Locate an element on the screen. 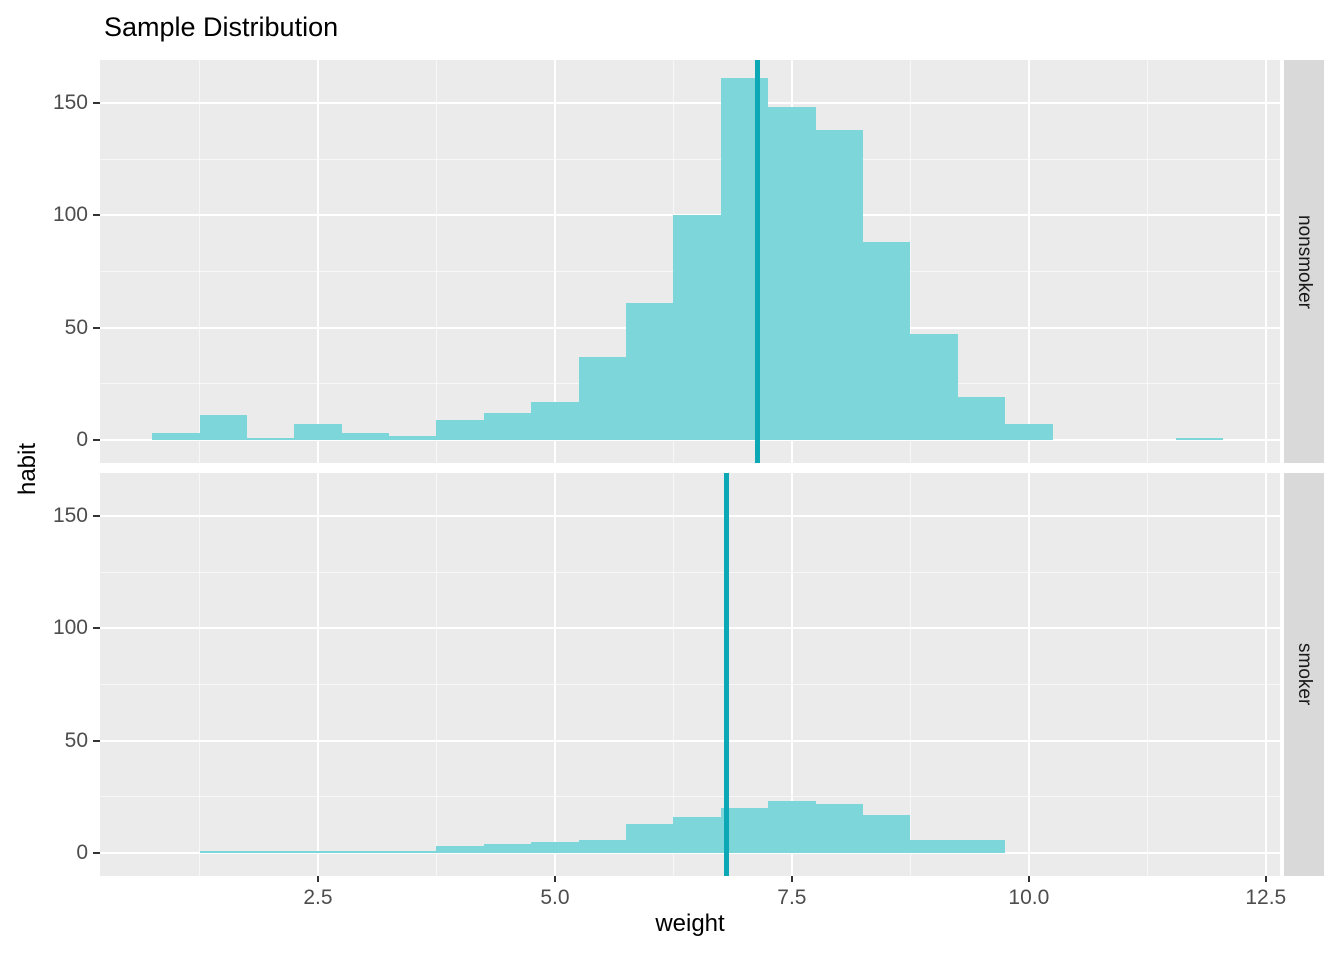  facet-strip-nonsmoker: nonsmoker is located at coordinates (1304, 261).